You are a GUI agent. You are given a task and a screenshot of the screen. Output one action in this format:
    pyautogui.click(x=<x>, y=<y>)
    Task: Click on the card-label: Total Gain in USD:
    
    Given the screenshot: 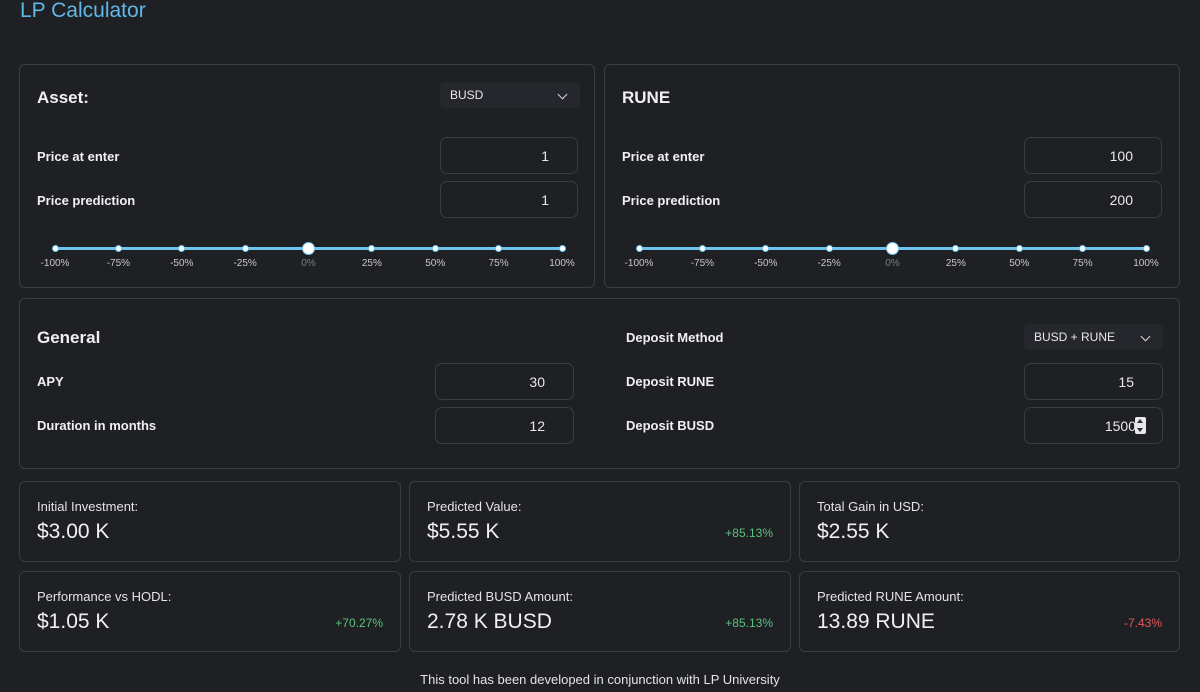 What is the action you would take?
    pyautogui.click(x=870, y=506)
    